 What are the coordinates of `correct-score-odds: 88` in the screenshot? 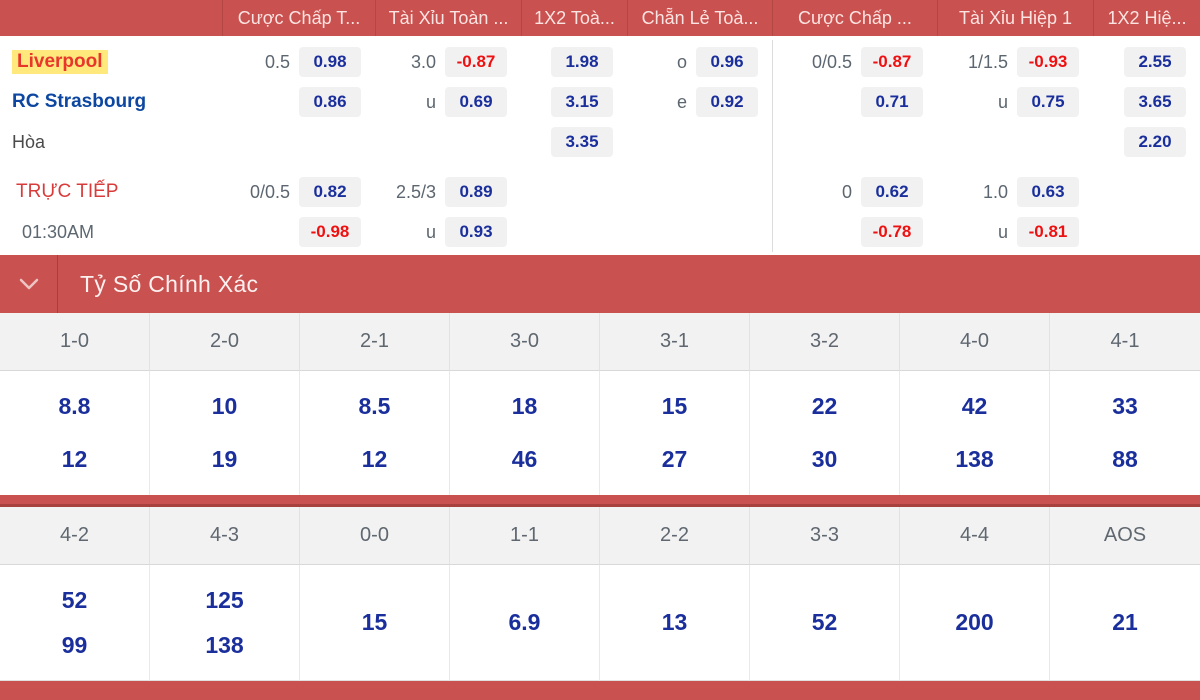 It's located at (1125, 459).